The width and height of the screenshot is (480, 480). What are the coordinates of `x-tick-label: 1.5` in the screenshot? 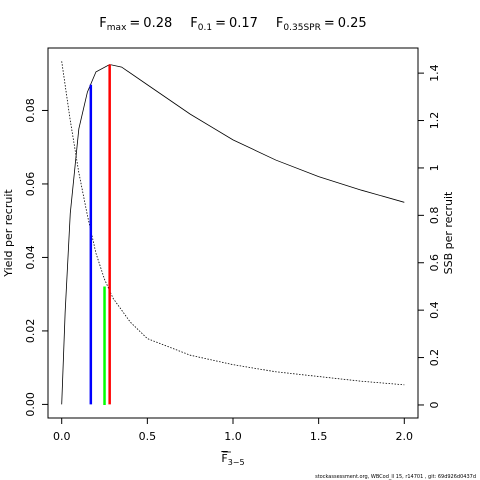 It's located at (319, 436).